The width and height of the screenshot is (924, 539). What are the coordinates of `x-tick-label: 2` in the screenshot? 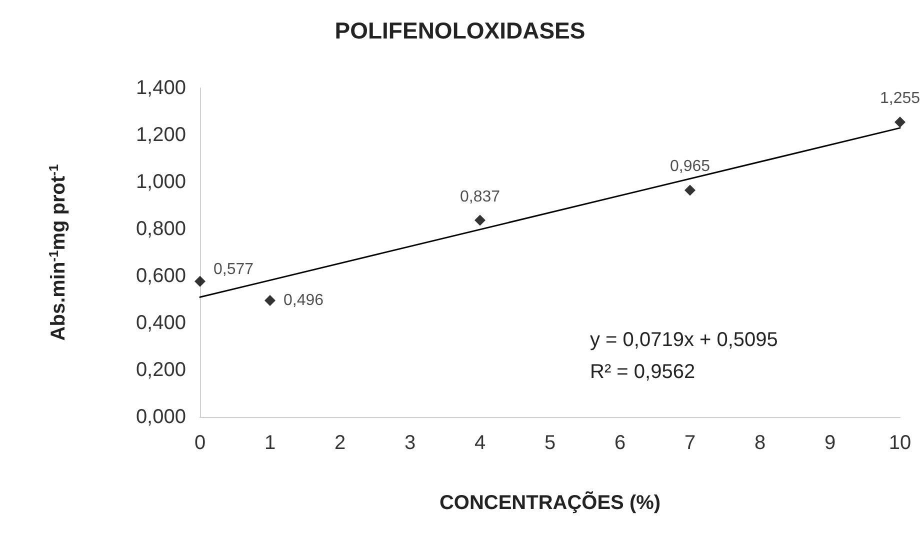 It's located at (340, 443).